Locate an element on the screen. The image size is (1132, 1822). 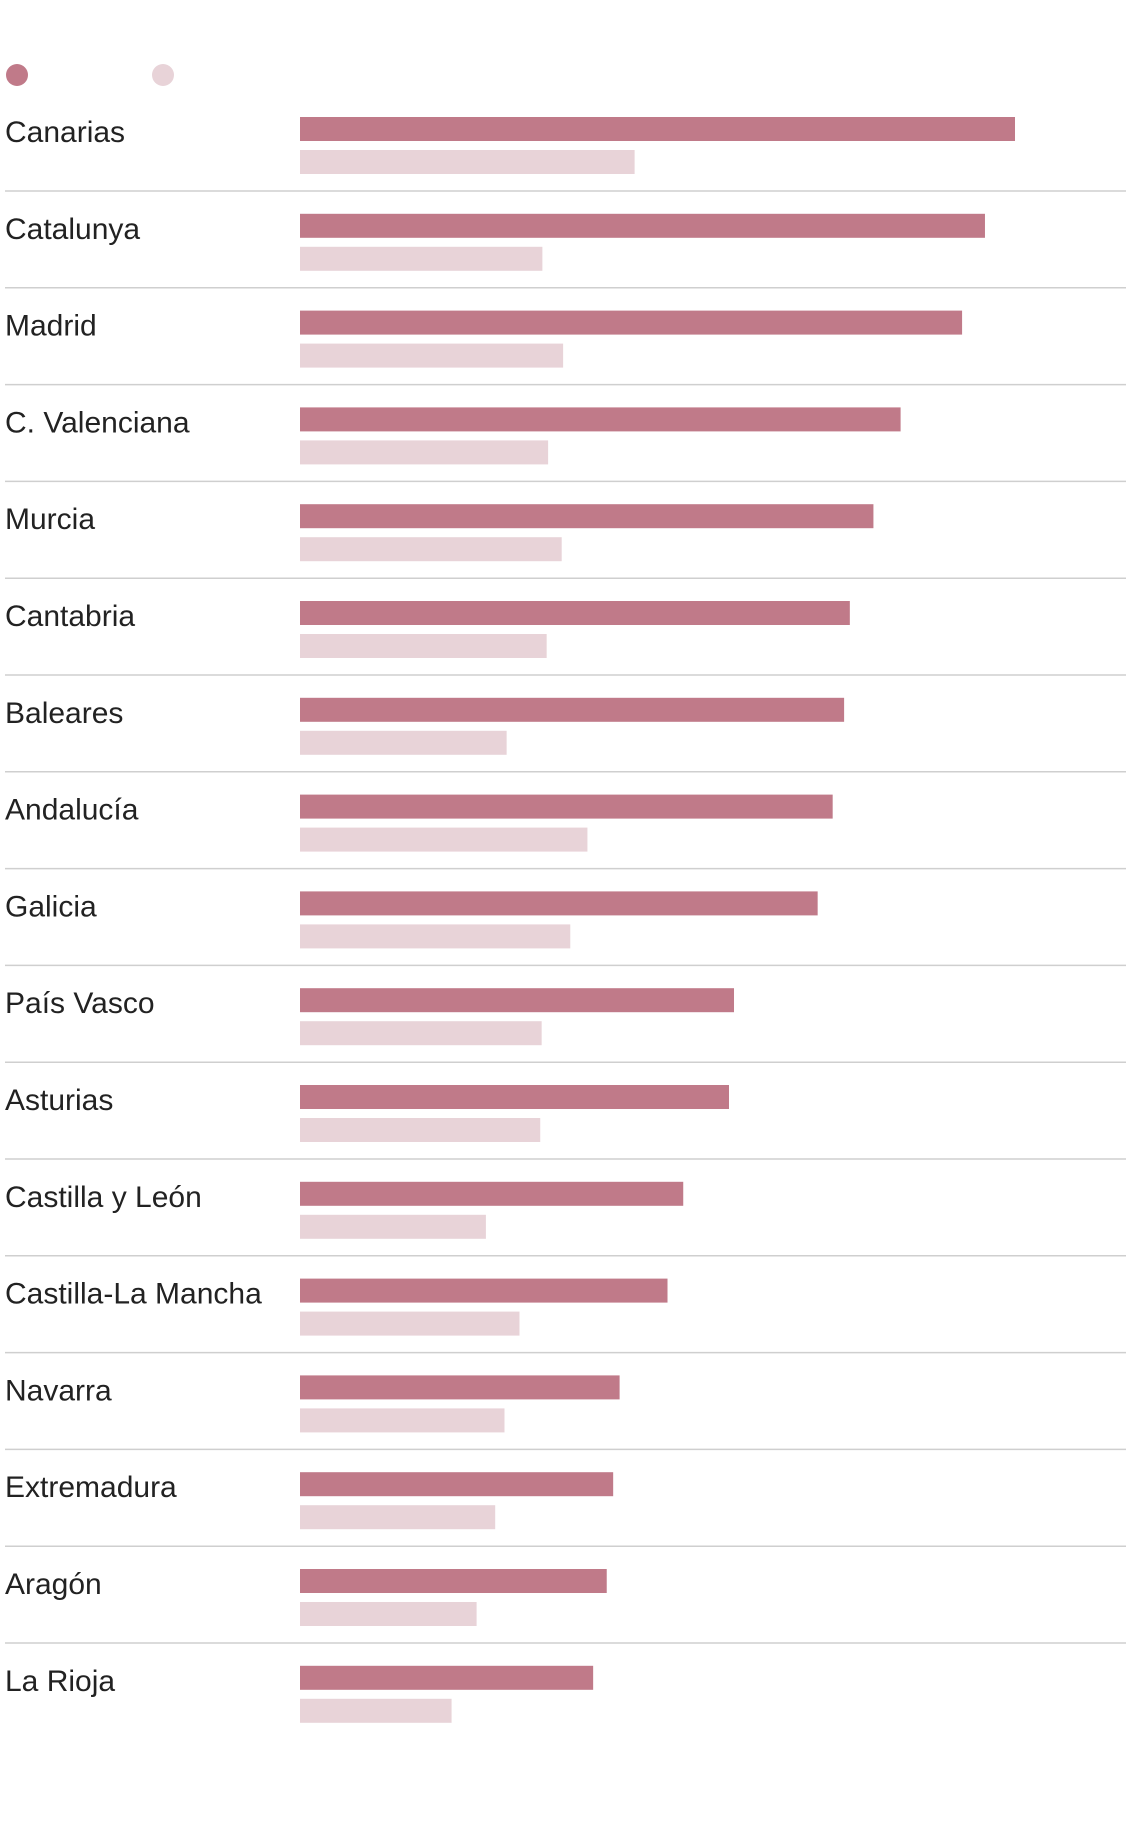
category-label: Castilla-La Mancha is located at coordinates (133, 1294).